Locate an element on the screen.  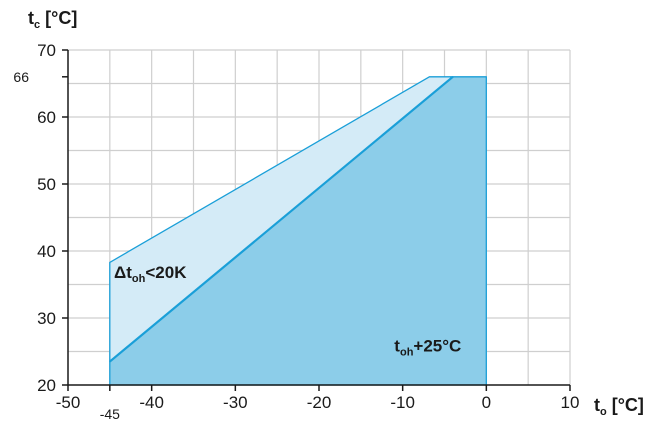
y-tick-label: 20 is located at coordinates (46, 385).